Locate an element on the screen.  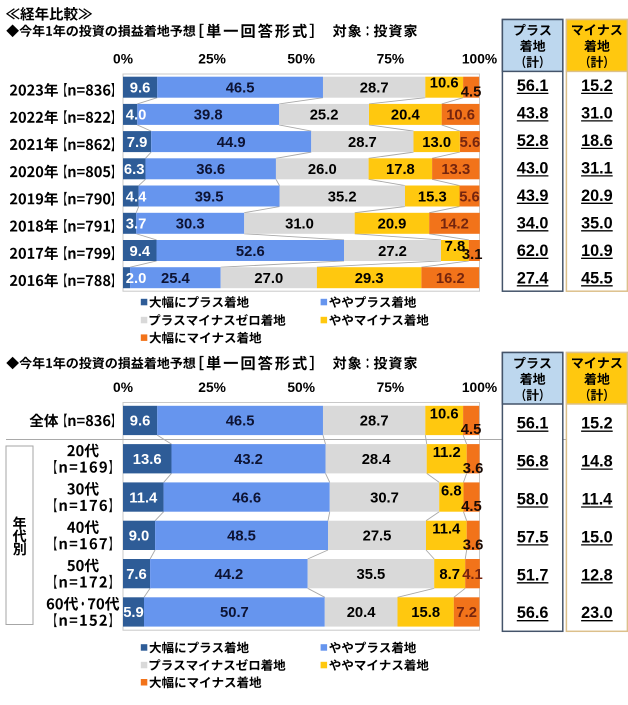
svg-text: 7.6 is located at coordinates (136, 575).